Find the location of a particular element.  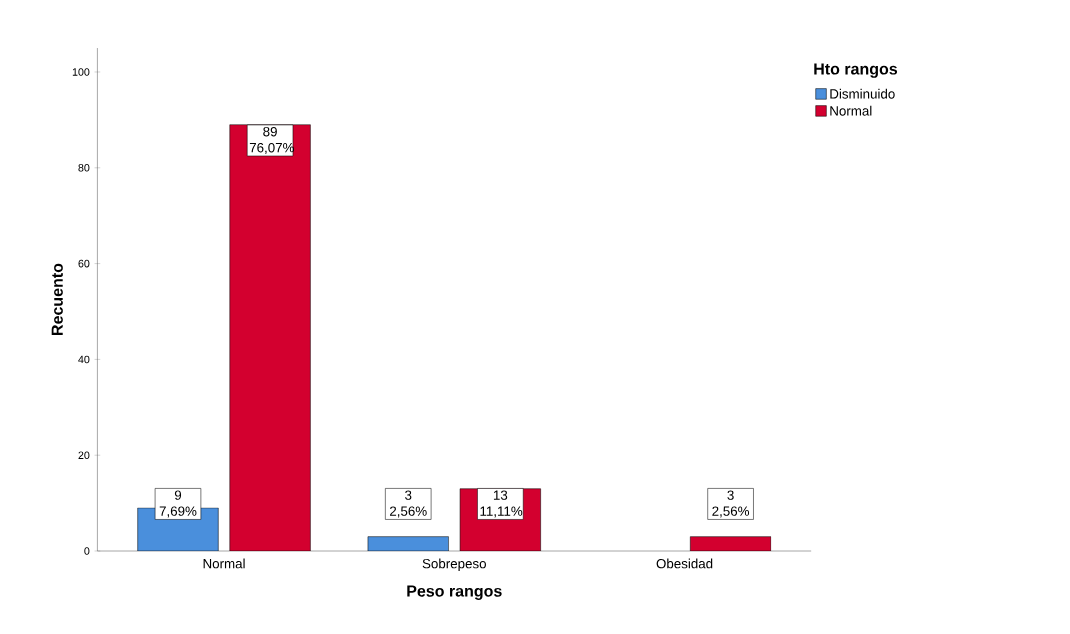

x-axis-title: Peso rangos is located at coordinates (454, 593).